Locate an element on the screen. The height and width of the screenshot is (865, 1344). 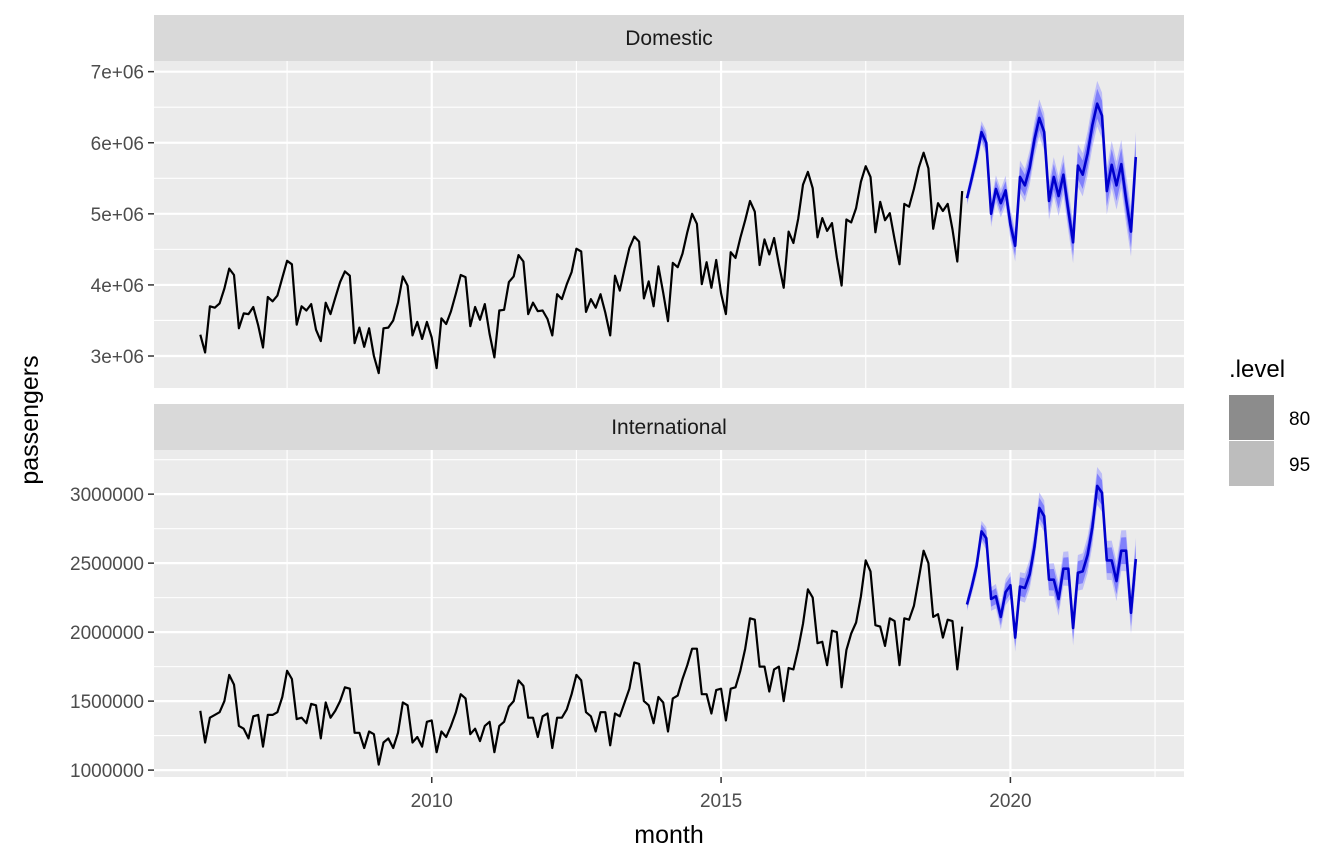
y-tick-label: 3000000 is located at coordinates (107, 495).